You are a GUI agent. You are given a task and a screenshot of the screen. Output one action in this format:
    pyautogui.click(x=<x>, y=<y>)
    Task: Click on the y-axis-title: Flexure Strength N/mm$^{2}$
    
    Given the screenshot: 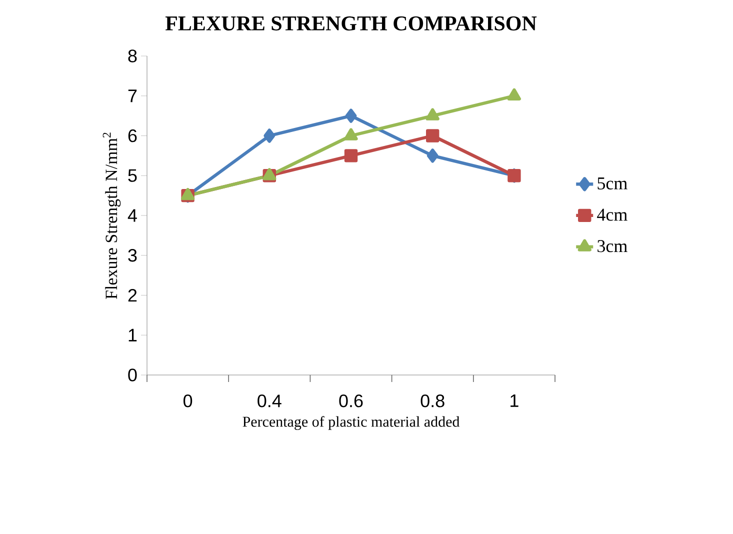 What is the action you would take?
    pyautogui.click(x=111, y=215)
    